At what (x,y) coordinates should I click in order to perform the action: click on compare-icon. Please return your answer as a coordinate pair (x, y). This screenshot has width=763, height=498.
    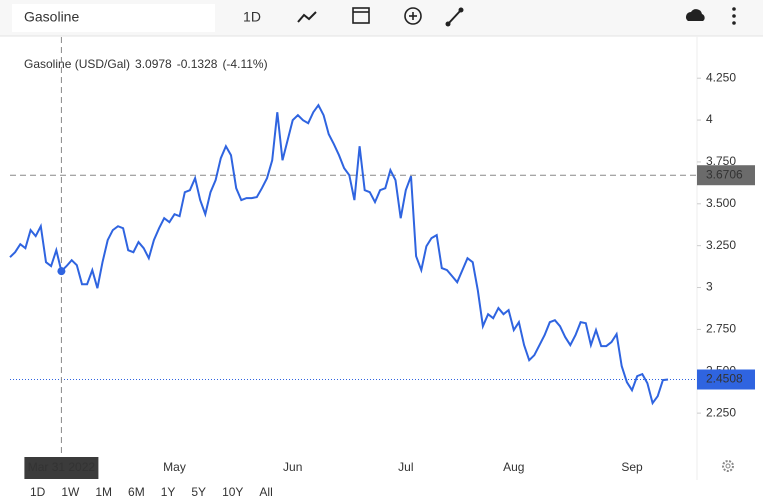
    Looking at the image, I should click on (413, 16).